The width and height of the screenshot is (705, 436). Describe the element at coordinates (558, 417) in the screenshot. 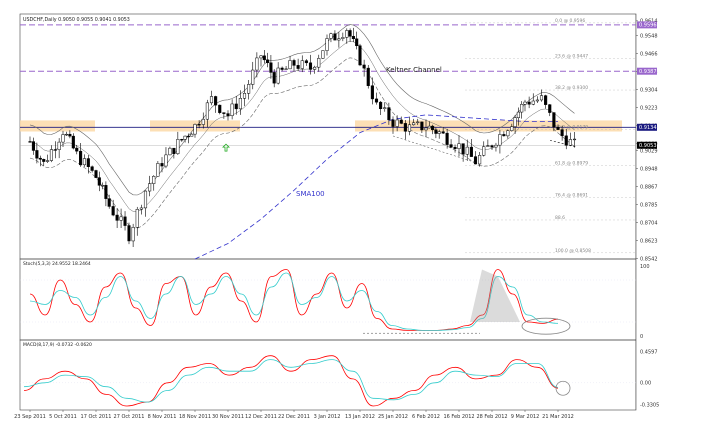

I see `date-tick-label: 21 Mar 2012` at that location.